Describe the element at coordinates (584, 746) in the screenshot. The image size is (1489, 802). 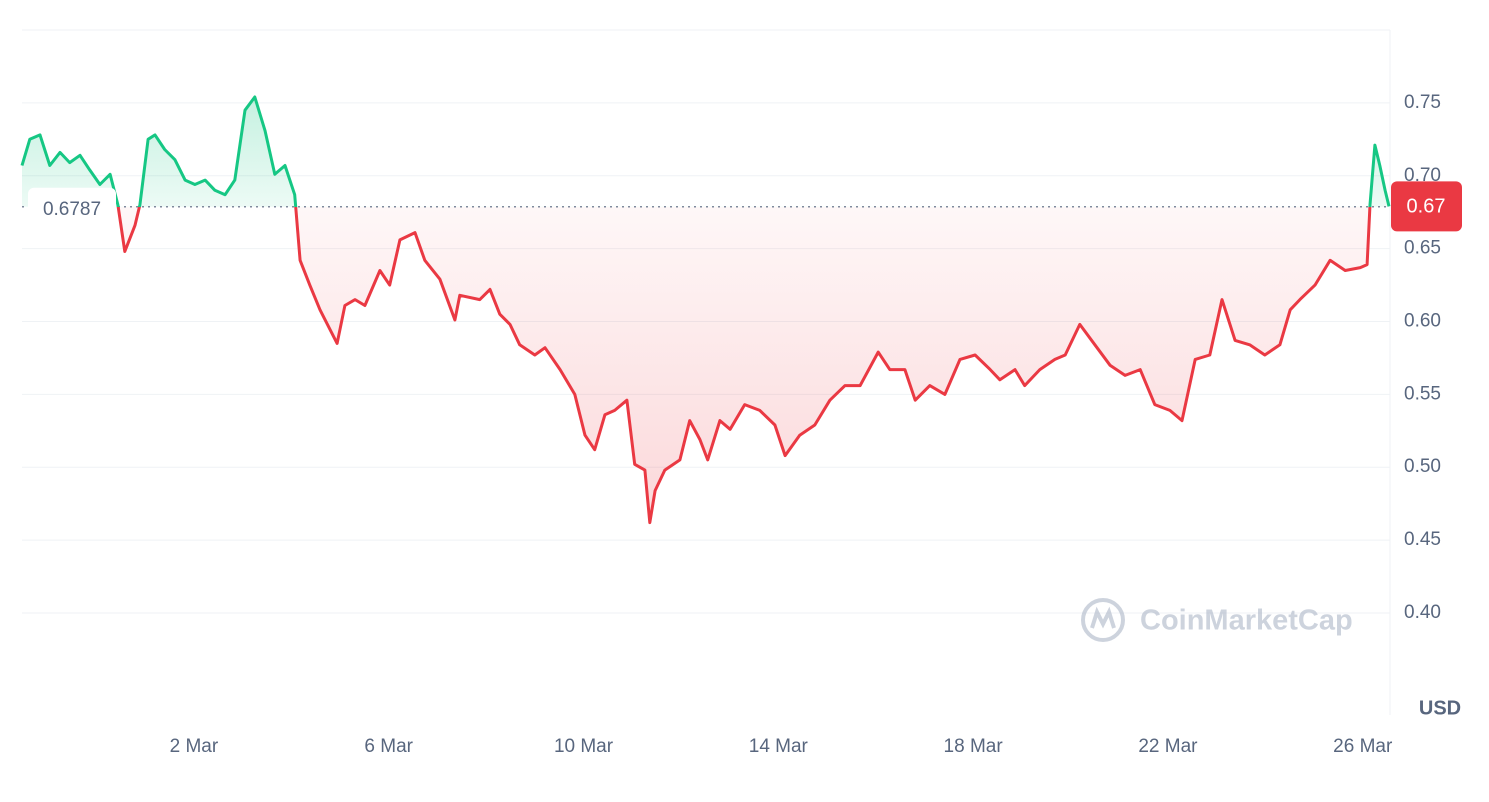
I see `x-tick-label: 10 Mar` at that location.